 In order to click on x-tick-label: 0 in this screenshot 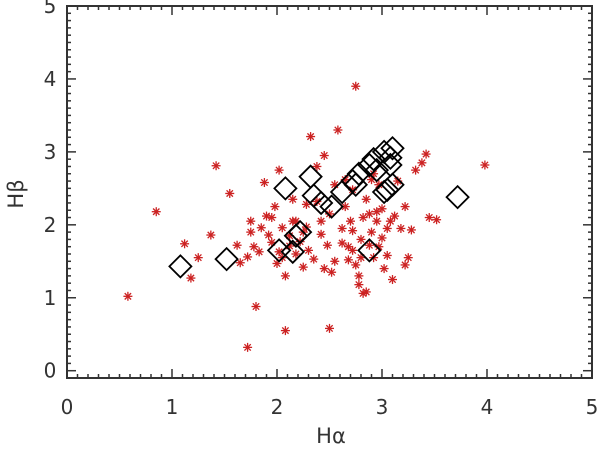, I will do `click(67, 407)`.